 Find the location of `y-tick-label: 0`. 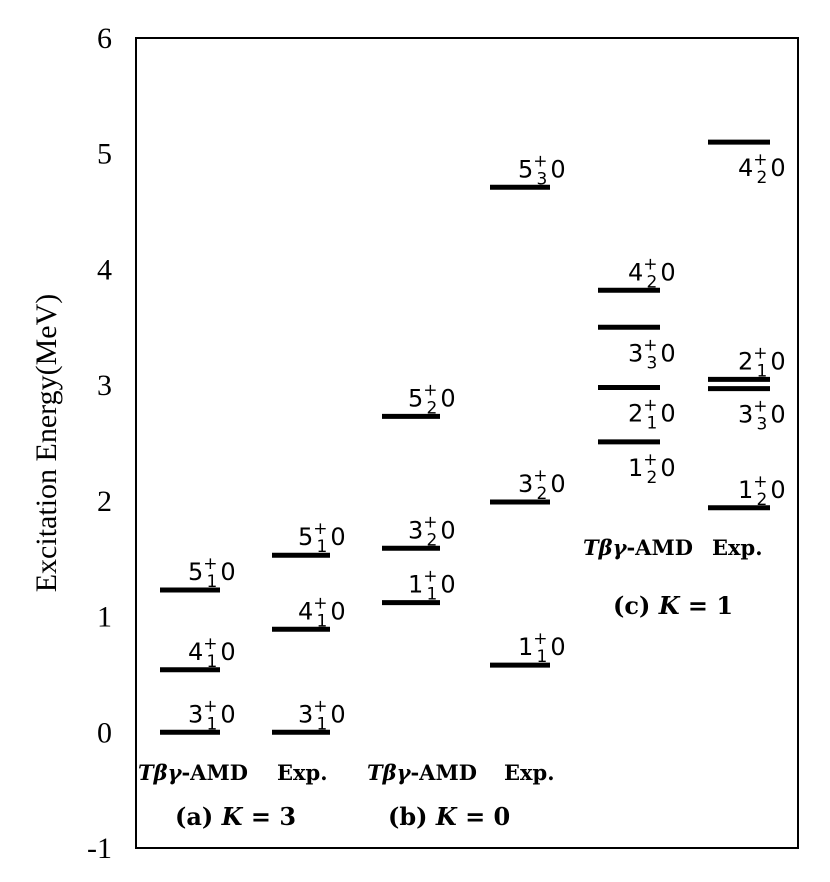

y-tick-label: 0 is located at coordinates (104, 732).